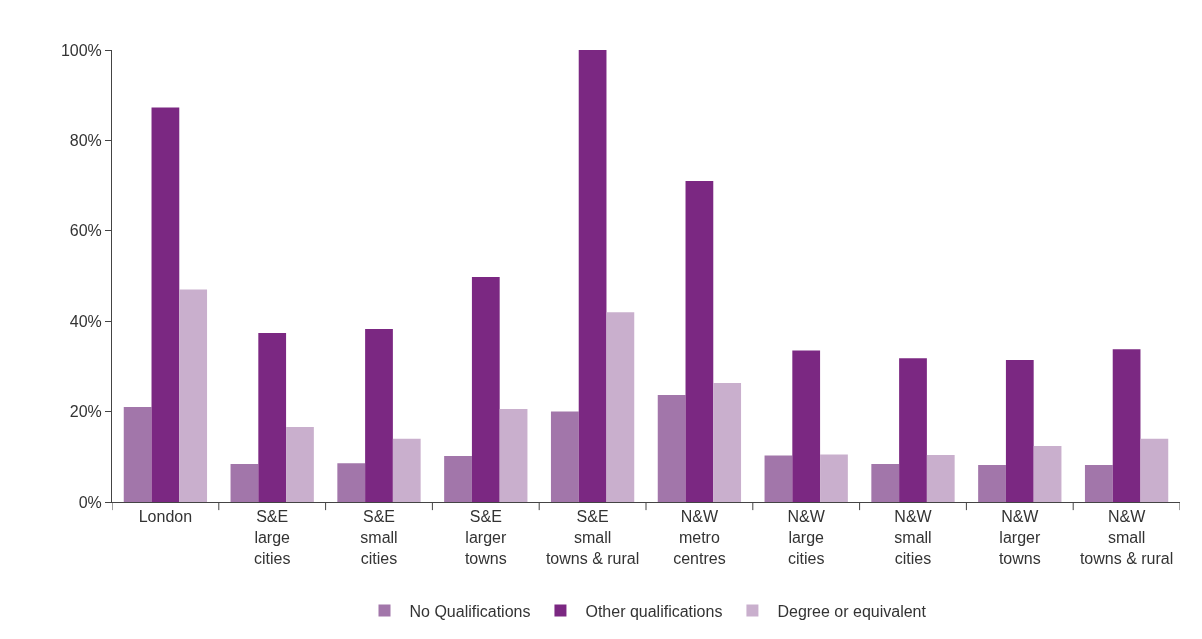 This screenshot has width=1202, height=639. What do you see at coordinates (379, 537) in the screenshot?
I see `x-tick-label: S&E small cities` at bounding box center [379, 537].